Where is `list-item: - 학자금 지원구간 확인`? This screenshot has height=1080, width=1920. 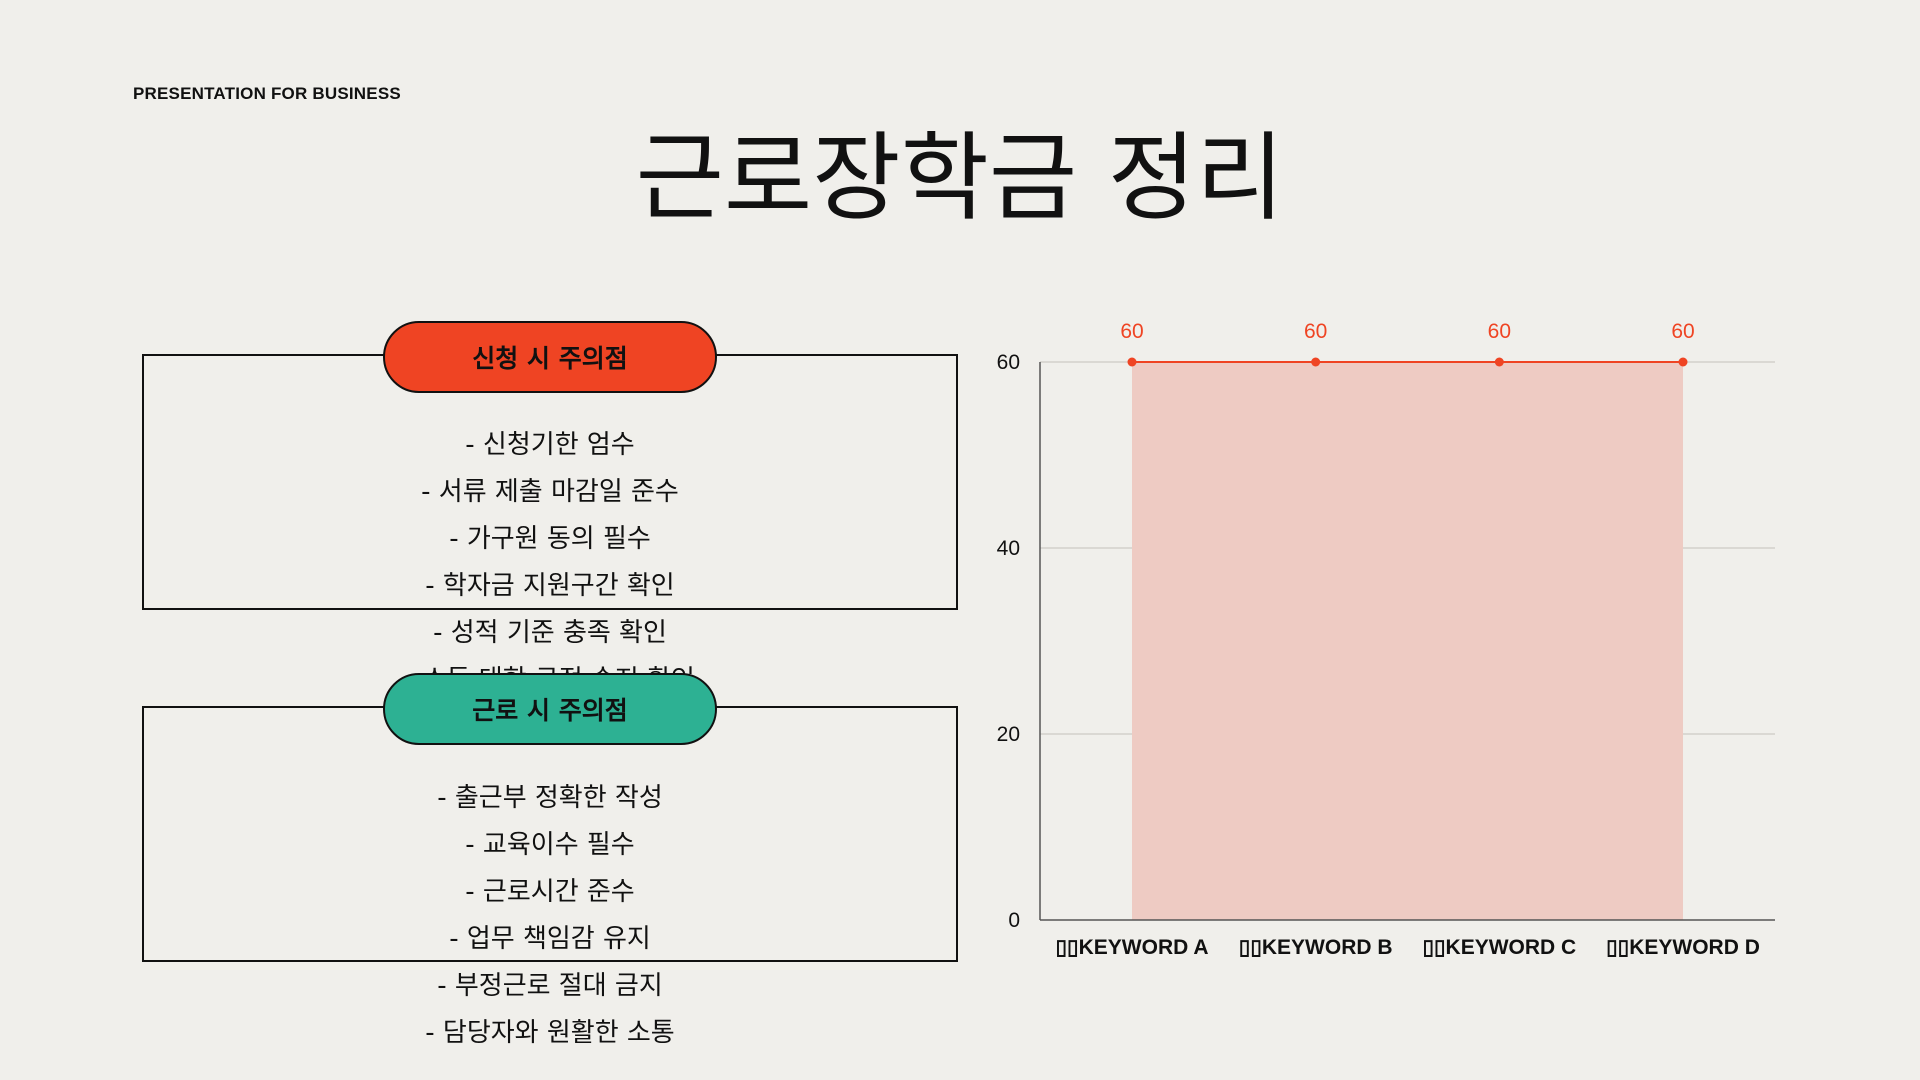 list-item: - 학자금 지원구간 확인 is located at coordinates (550, 586).